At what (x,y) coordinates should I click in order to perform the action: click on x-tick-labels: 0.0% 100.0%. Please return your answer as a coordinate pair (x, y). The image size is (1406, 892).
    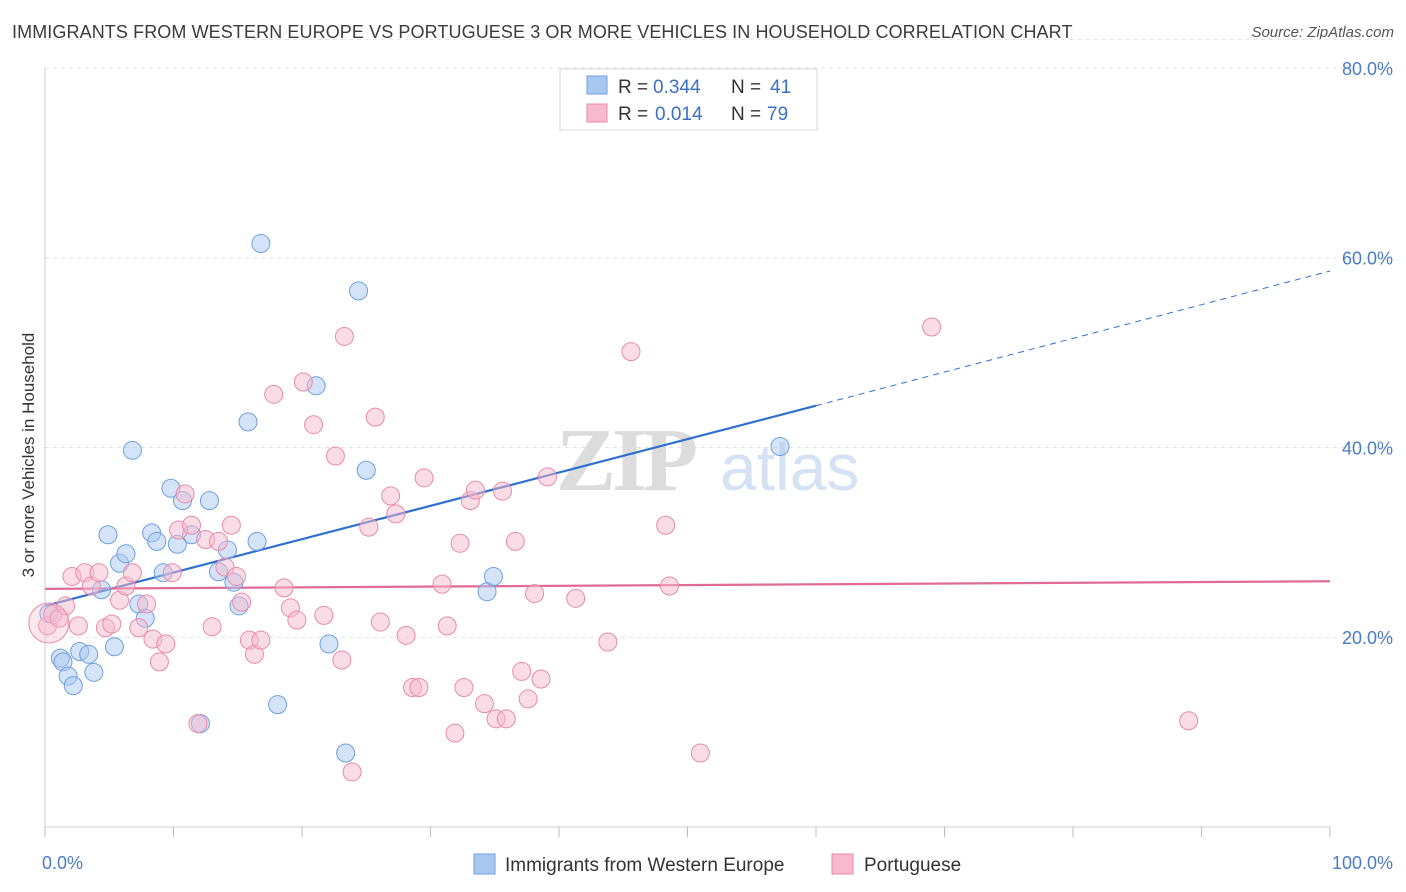
    Looking at the image, I should click on (717, 863).